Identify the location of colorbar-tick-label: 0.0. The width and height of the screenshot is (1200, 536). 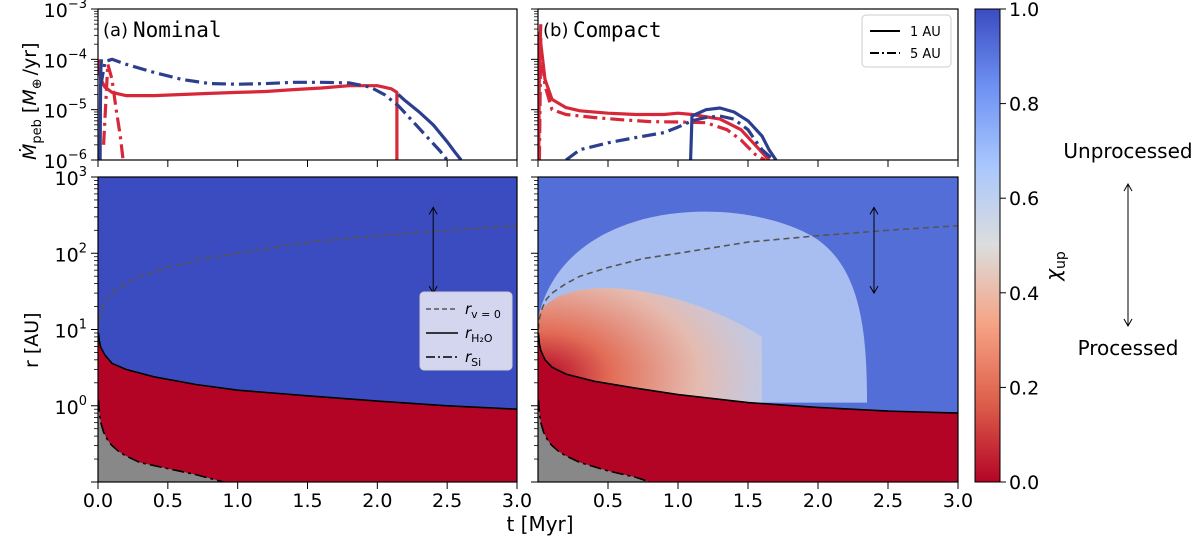
(1024, 483).